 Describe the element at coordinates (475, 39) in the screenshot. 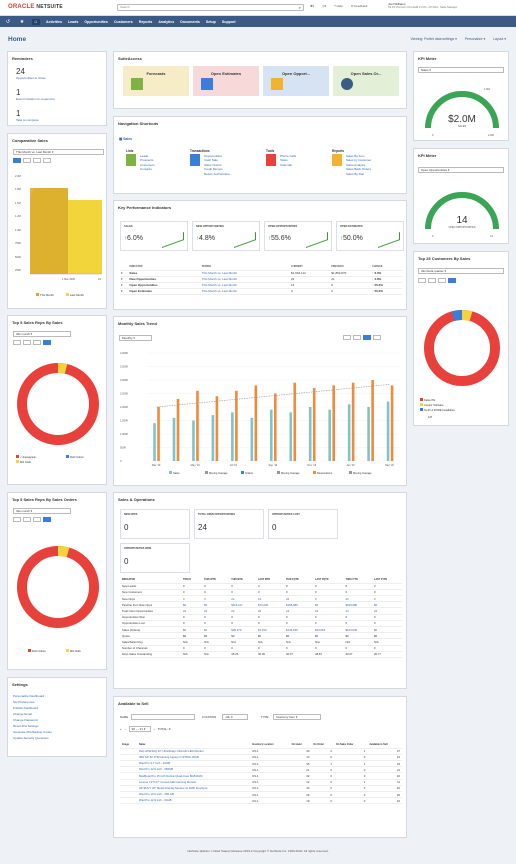

I see `personalize-link: Personalize ▾` at that location.